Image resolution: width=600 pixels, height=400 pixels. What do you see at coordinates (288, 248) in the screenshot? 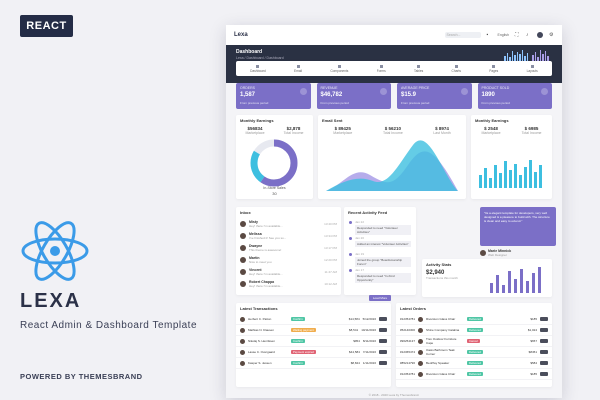
I see `list-item: Dwayne This theme is awesome! 13:17 PM` at bounding box center [288, 248].